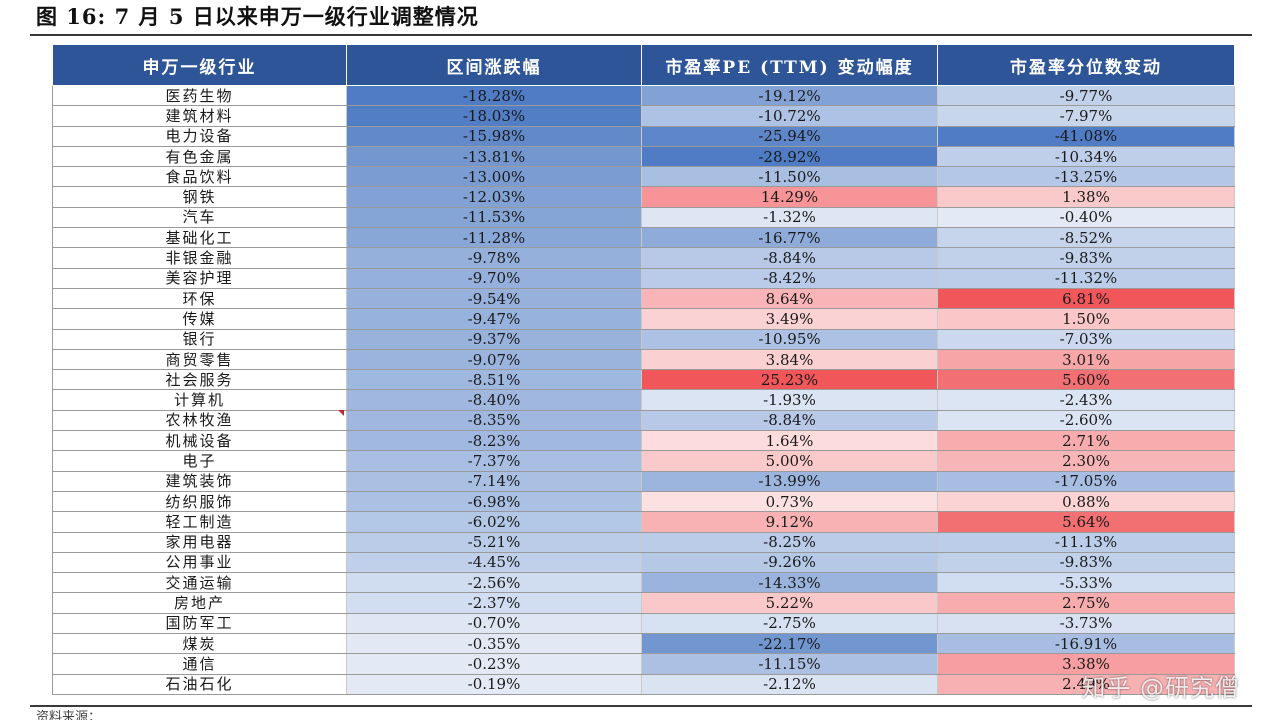 The width and height of the screenshot is (1280, 720). What do you see at coordinates (789, 624) in the screenshot?
I see `pe-change-cell: -2.75%` at bounding box center [789, 624].